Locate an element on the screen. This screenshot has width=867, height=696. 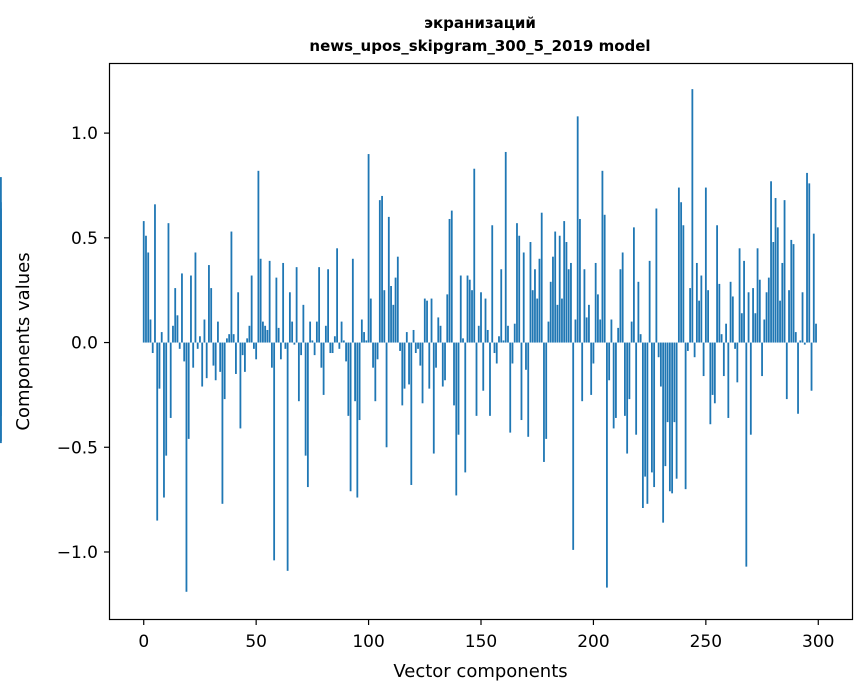
x-tick-label: 150 is located at coordinates (481, 642).